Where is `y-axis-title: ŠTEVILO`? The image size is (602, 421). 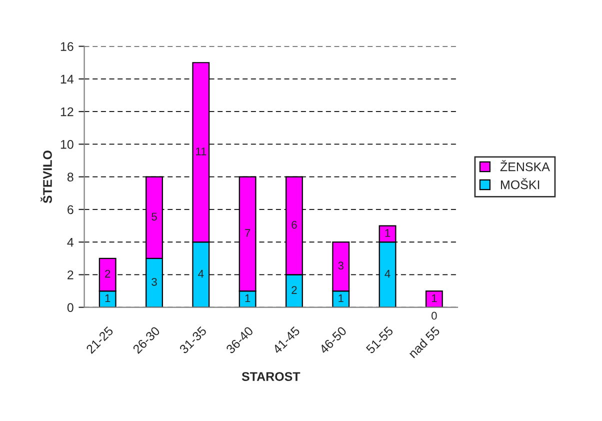 y-axis-title: ŠTEVILO is located at coordinates (46, 177).